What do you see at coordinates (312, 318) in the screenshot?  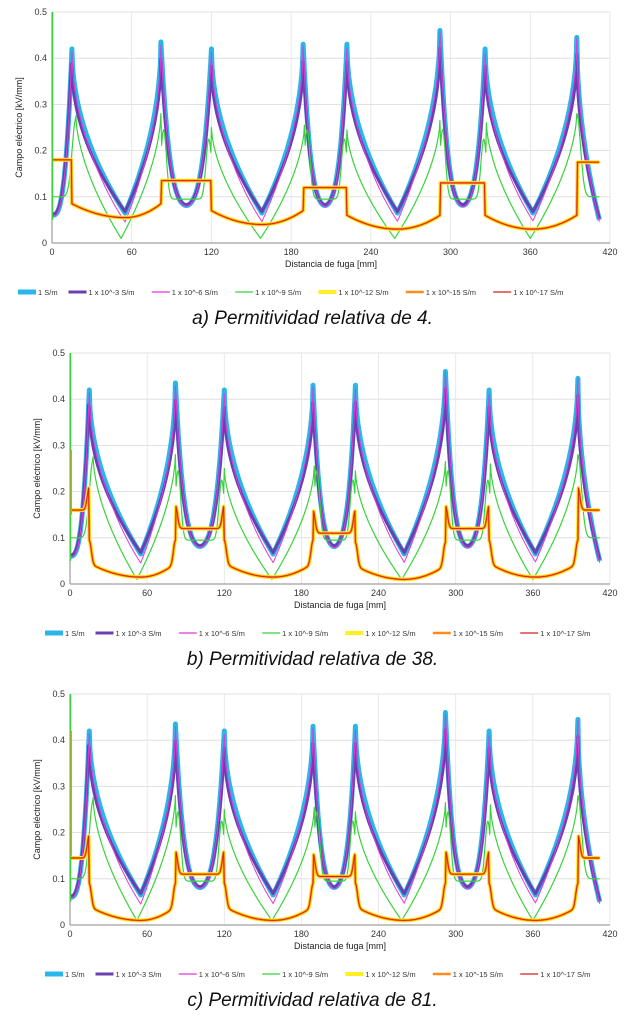 I see `caption-a: a) Permitividad relativa de 4.` at bounding box center [312, 318].